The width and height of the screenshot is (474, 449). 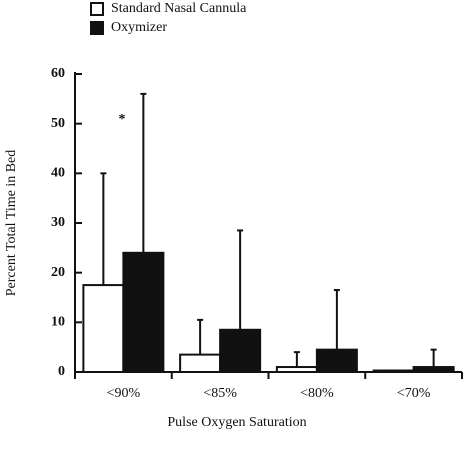 I want to click on y-tick-label: 40, so click(x=58, y=173).